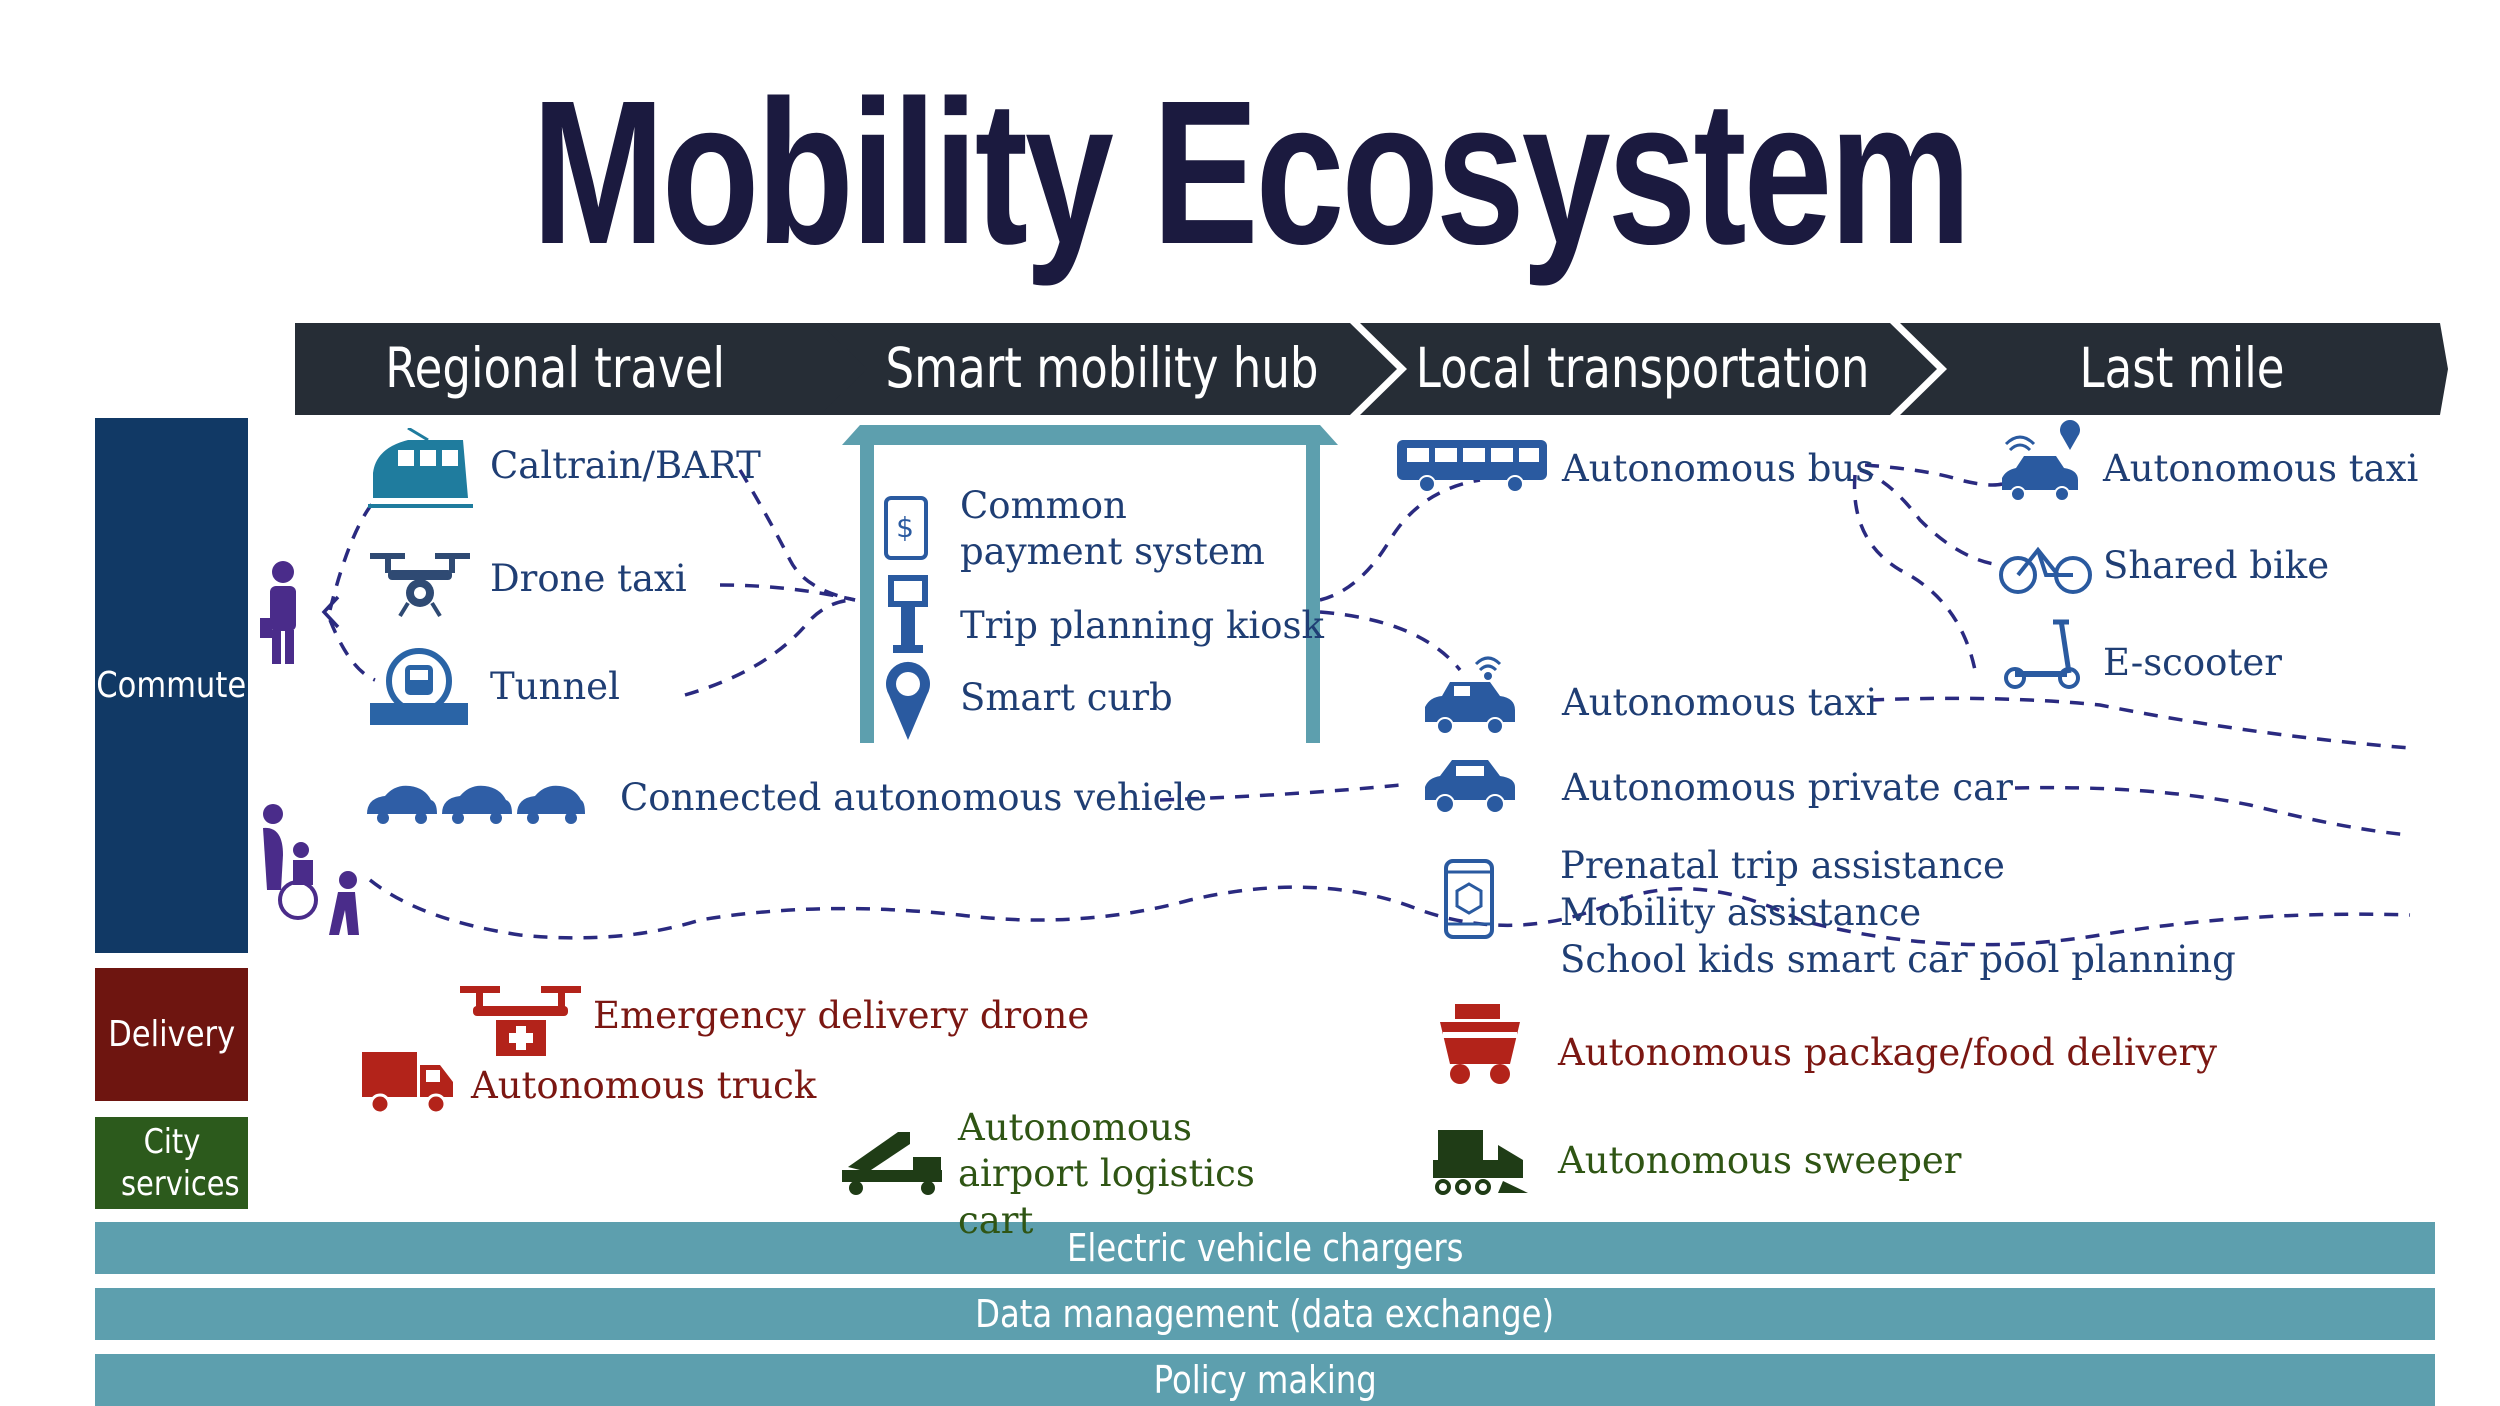 This screenshot has width=2500, height=1406. What do you see at coordinates (1102, 368) in the screenshot?
I see `phase-hub: Smart mobility hub` at bounding box center [1102, 368].